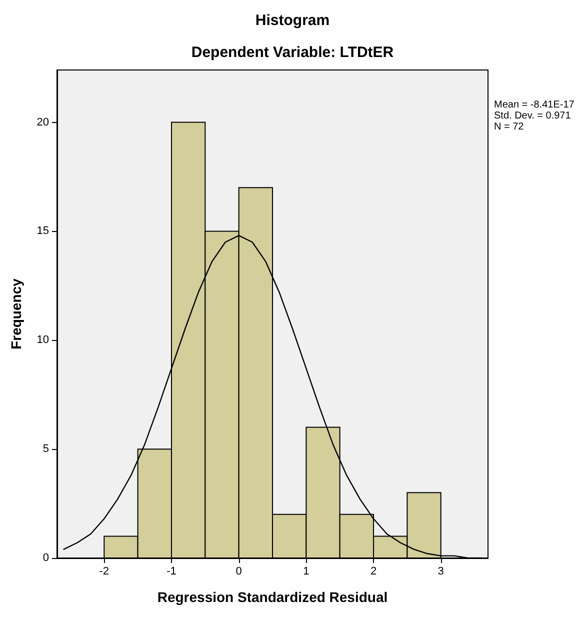  What do you see at coordinates (45, 558) in the screenshot?
I see `y-tick-label: 0` at bounding box center [45, 558].